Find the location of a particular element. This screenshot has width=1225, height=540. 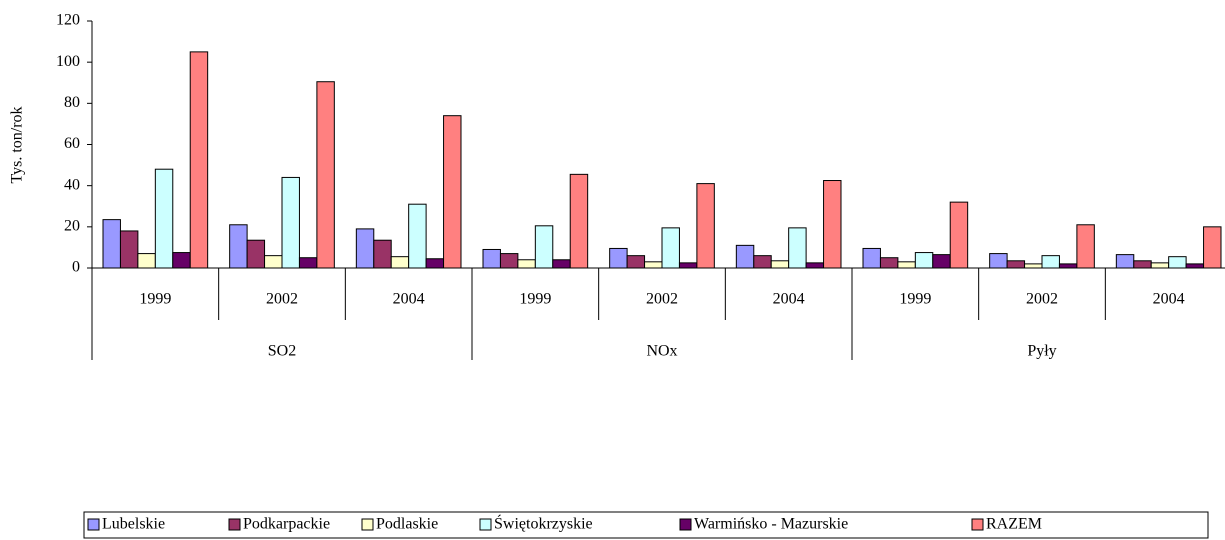

legend-label: Lubelskie is located at coordinates (133, 524).